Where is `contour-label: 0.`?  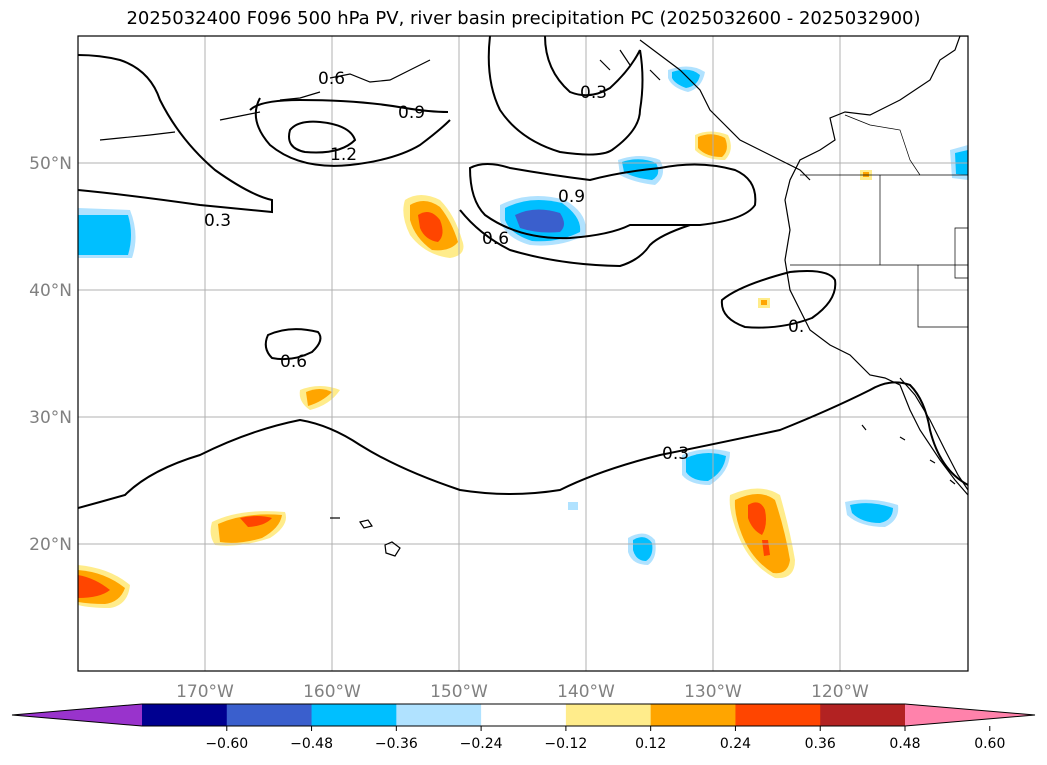
contour-label: 0. is located at coordinates (796, 327).